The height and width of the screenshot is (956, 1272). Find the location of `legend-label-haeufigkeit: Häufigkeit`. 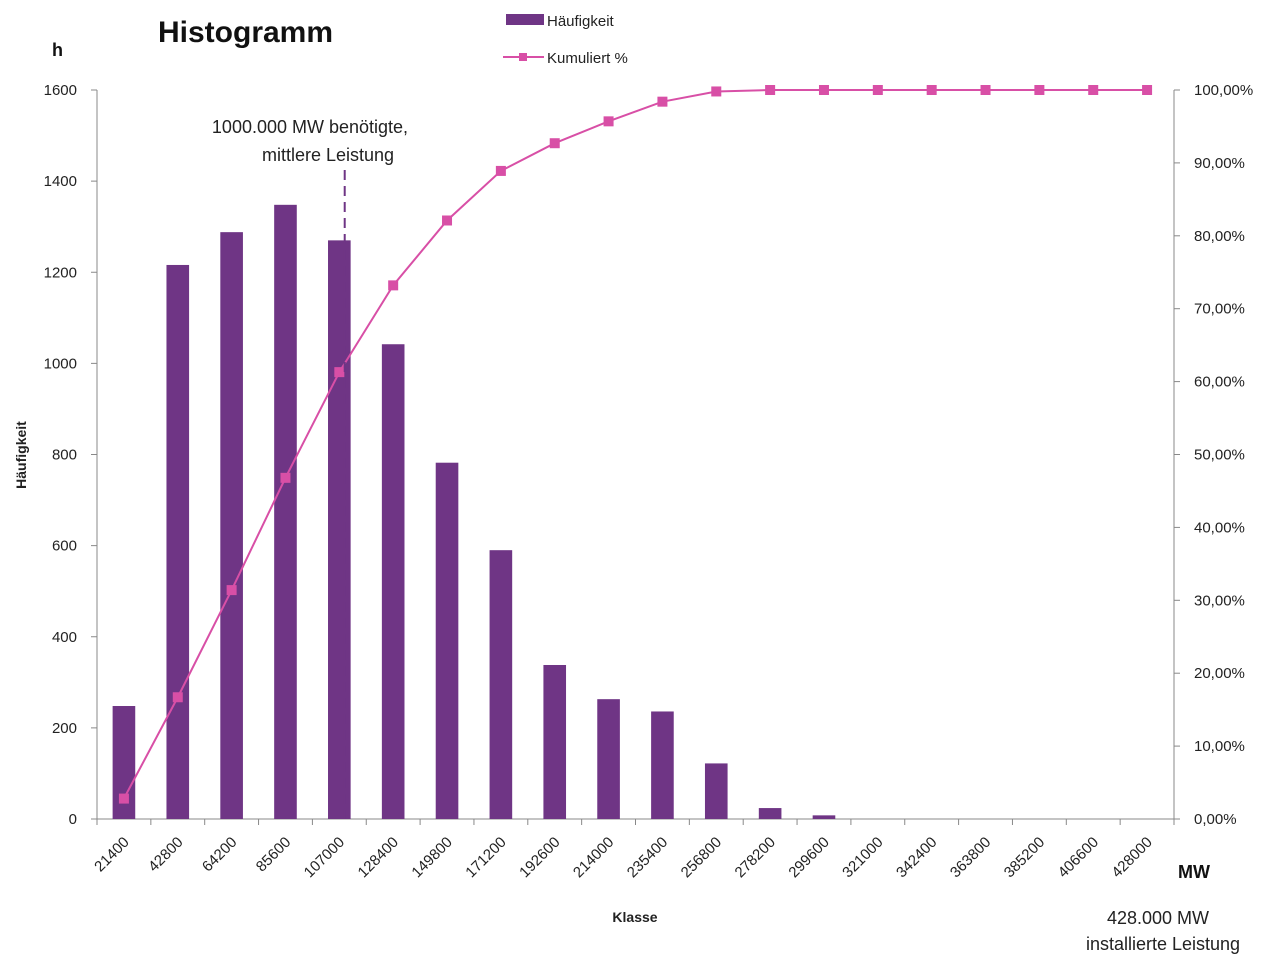

legend-label-haeufigkeit: Häufigkeit is located at coordinates (581, 21).